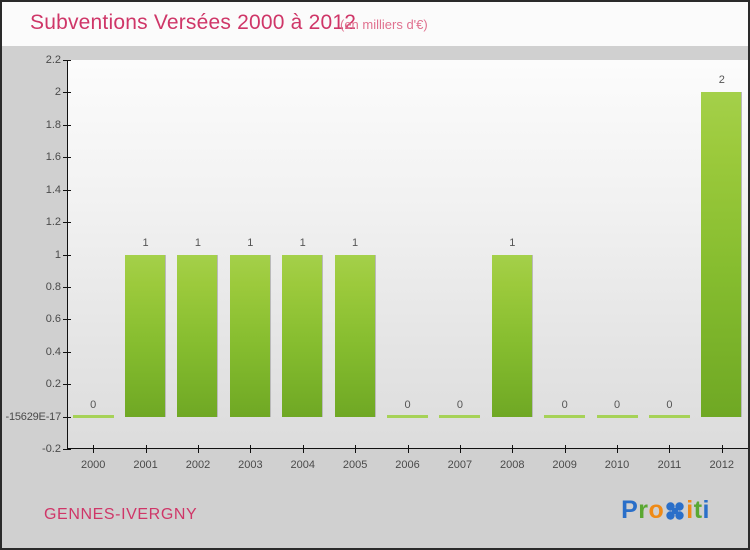 This screenshot has width=750, height=550. I want to click on x-axis-label: 2005, so click(355, 465).